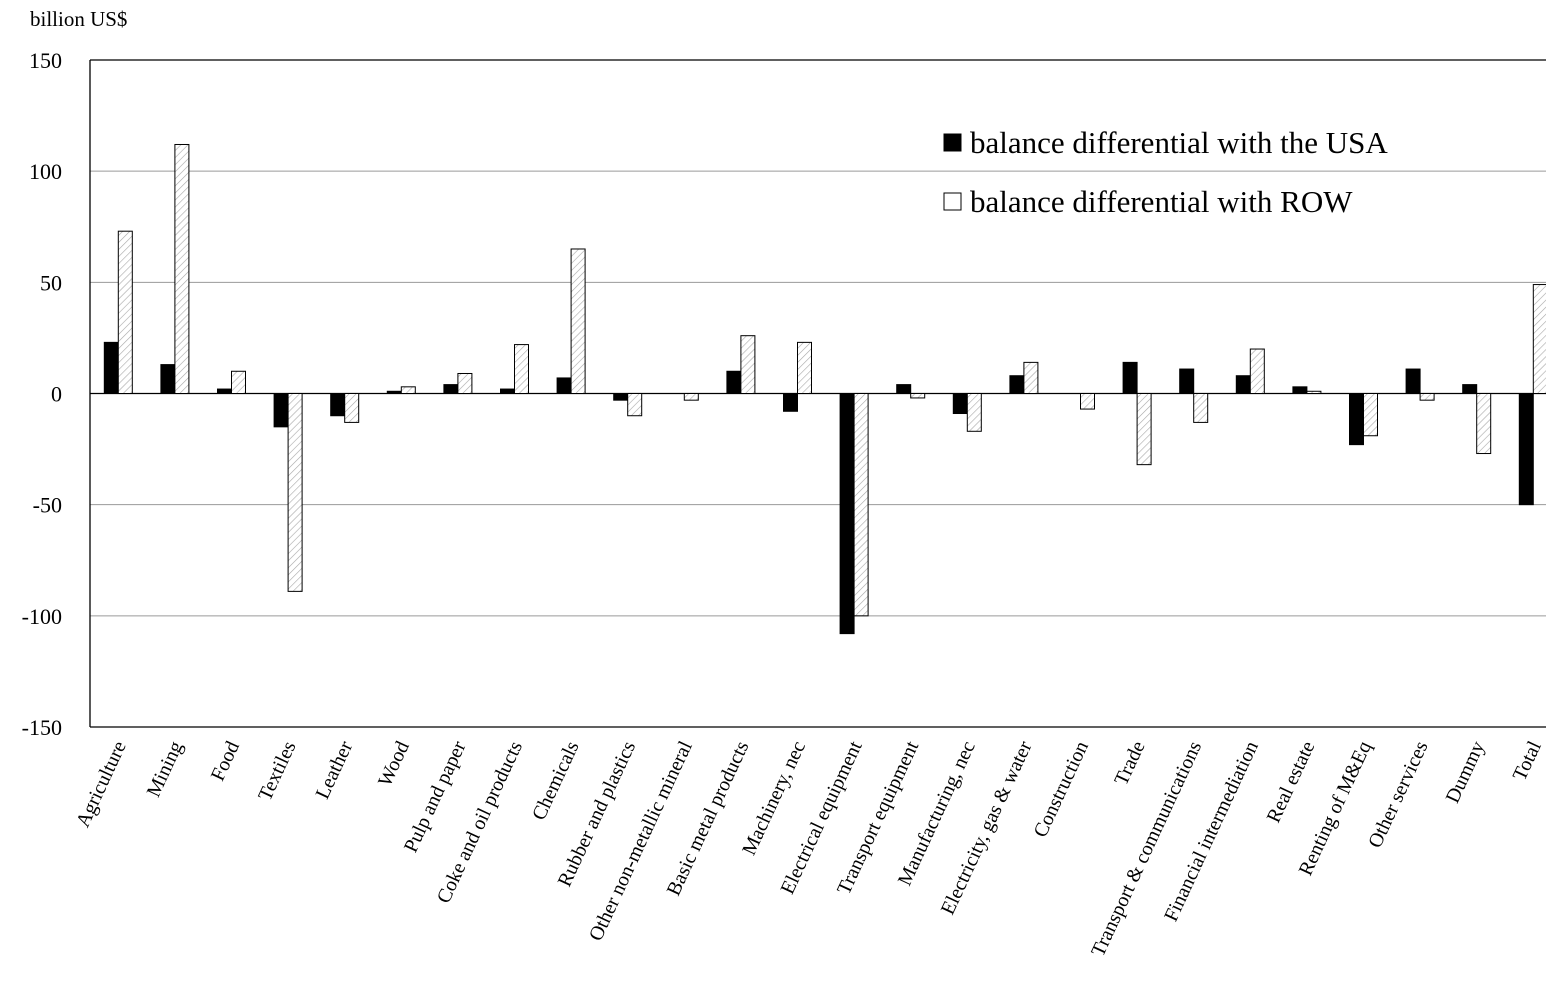 The height and width of the screenshot is (1006, 1546). I want to click on x-category-label: Mining, so click(165, 769).